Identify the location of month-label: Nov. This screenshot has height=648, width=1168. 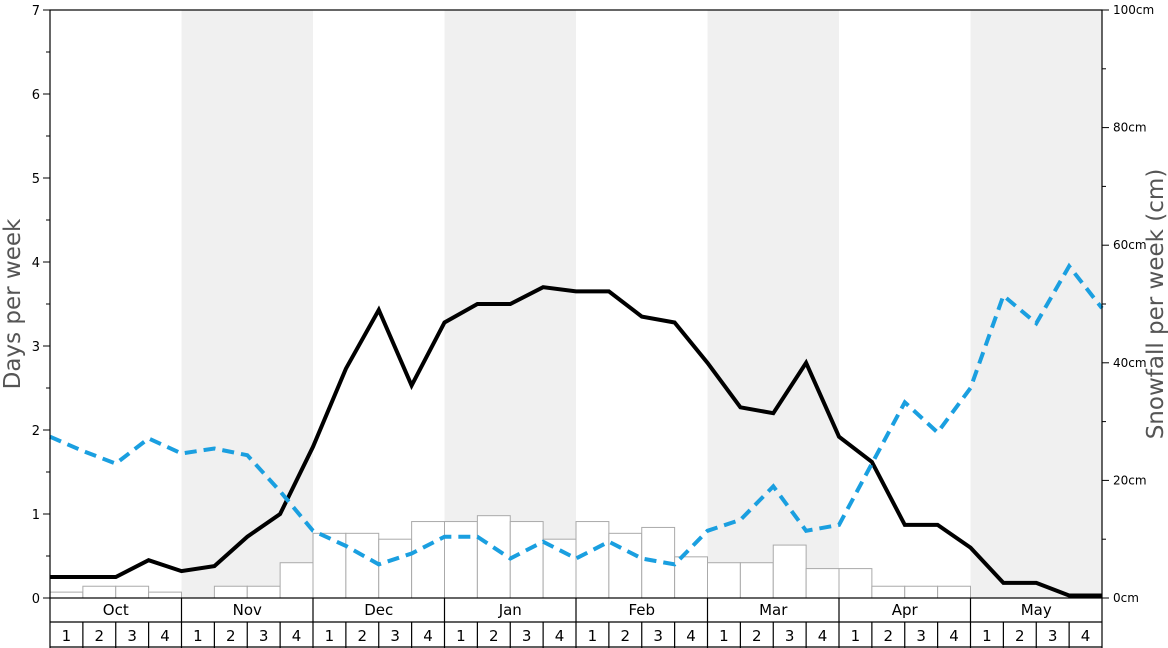
(247, 610).